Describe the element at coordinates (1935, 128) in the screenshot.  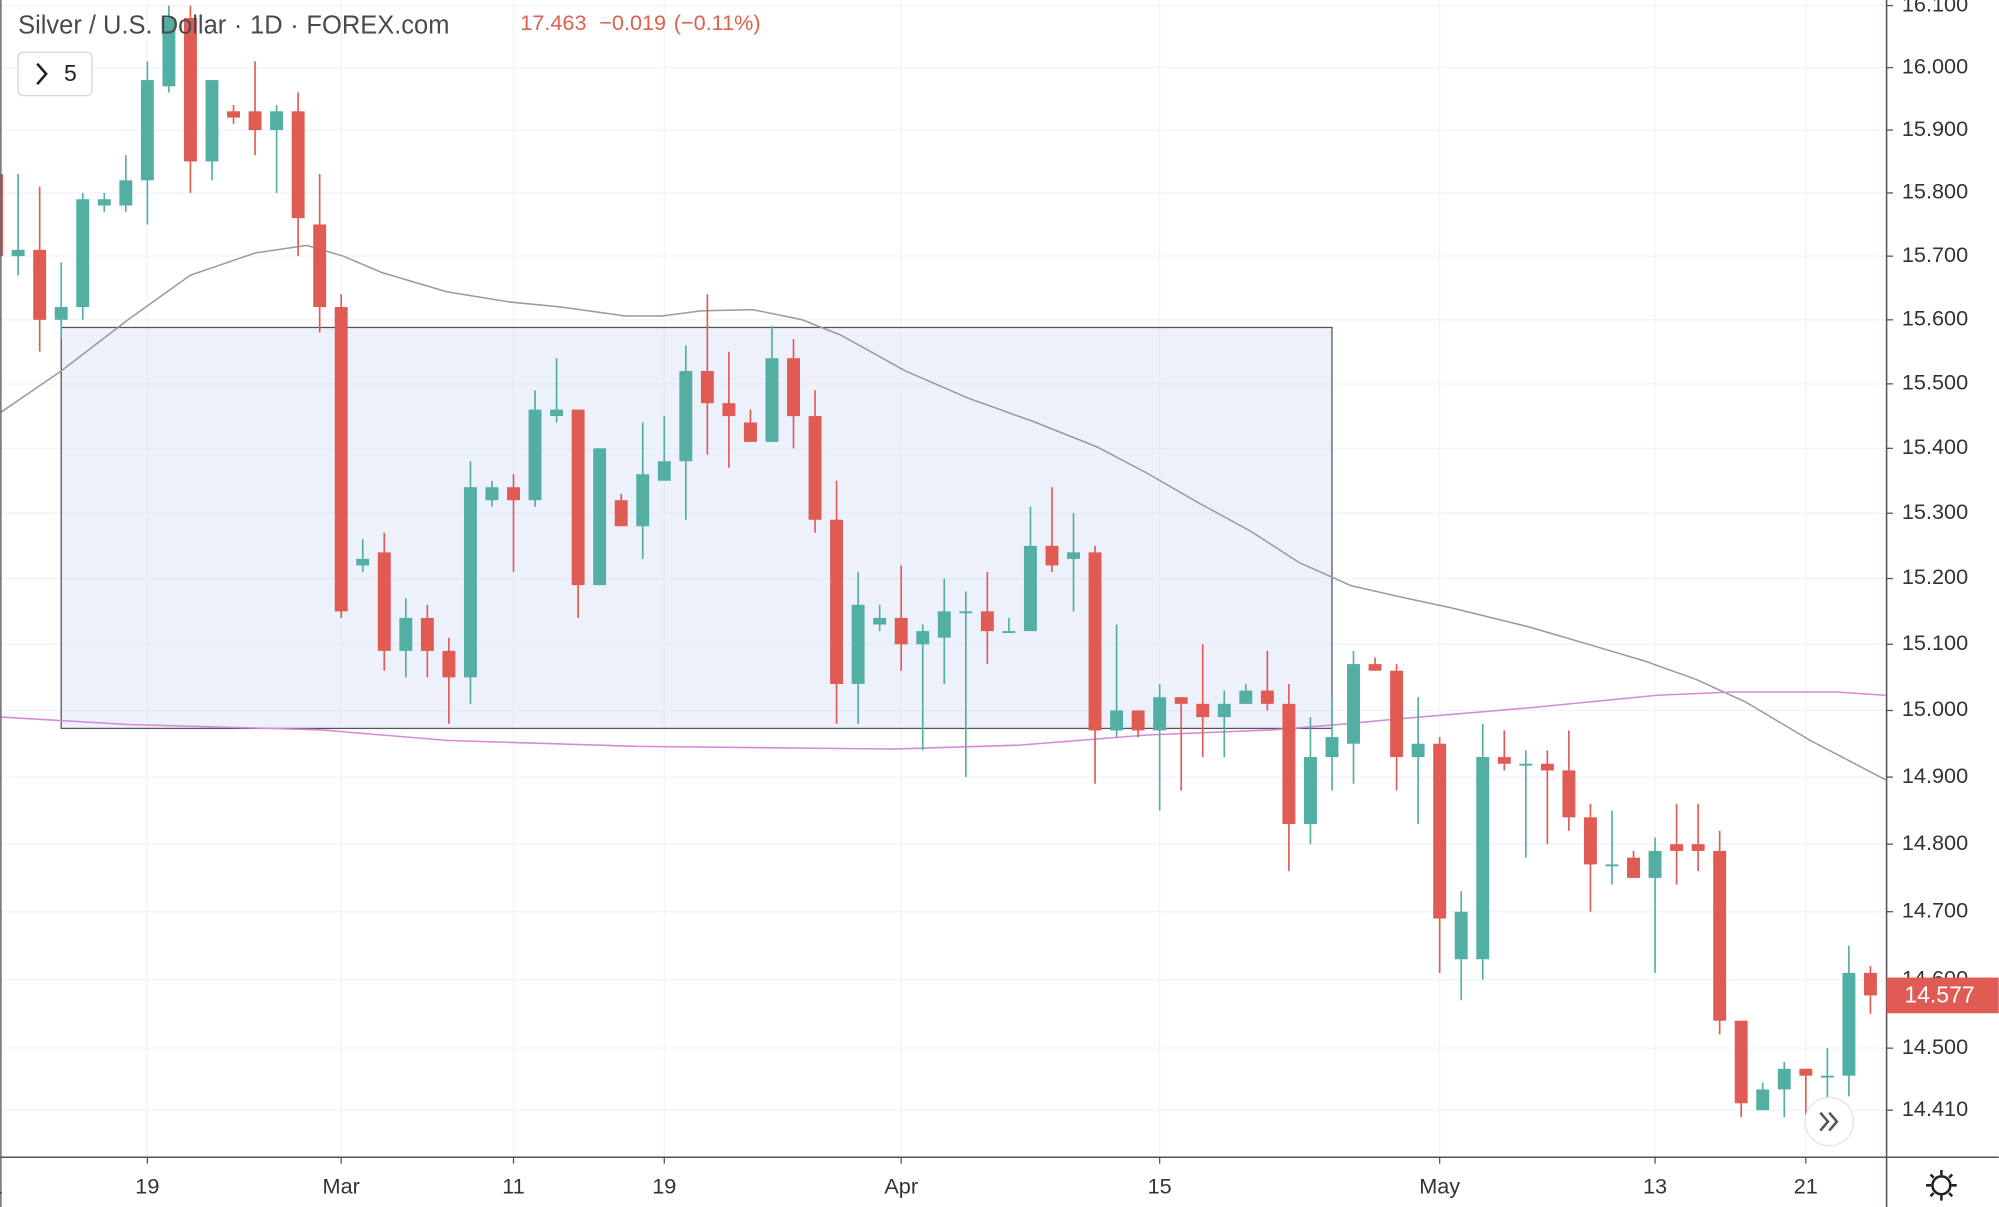
I see `y-tick-label: 15.900` at that location.